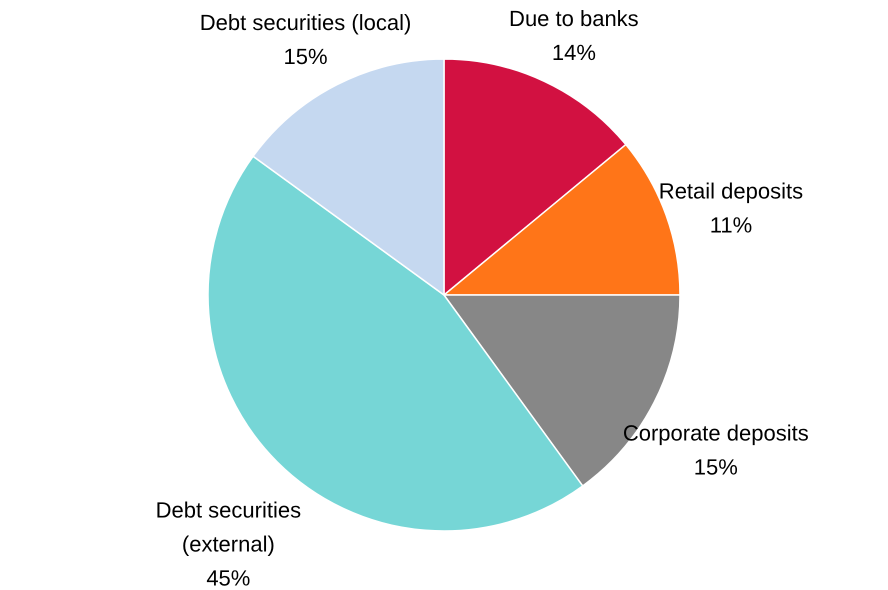 The image size is (888, 590). I want to click on data-label: 11%, so click(731, 225).